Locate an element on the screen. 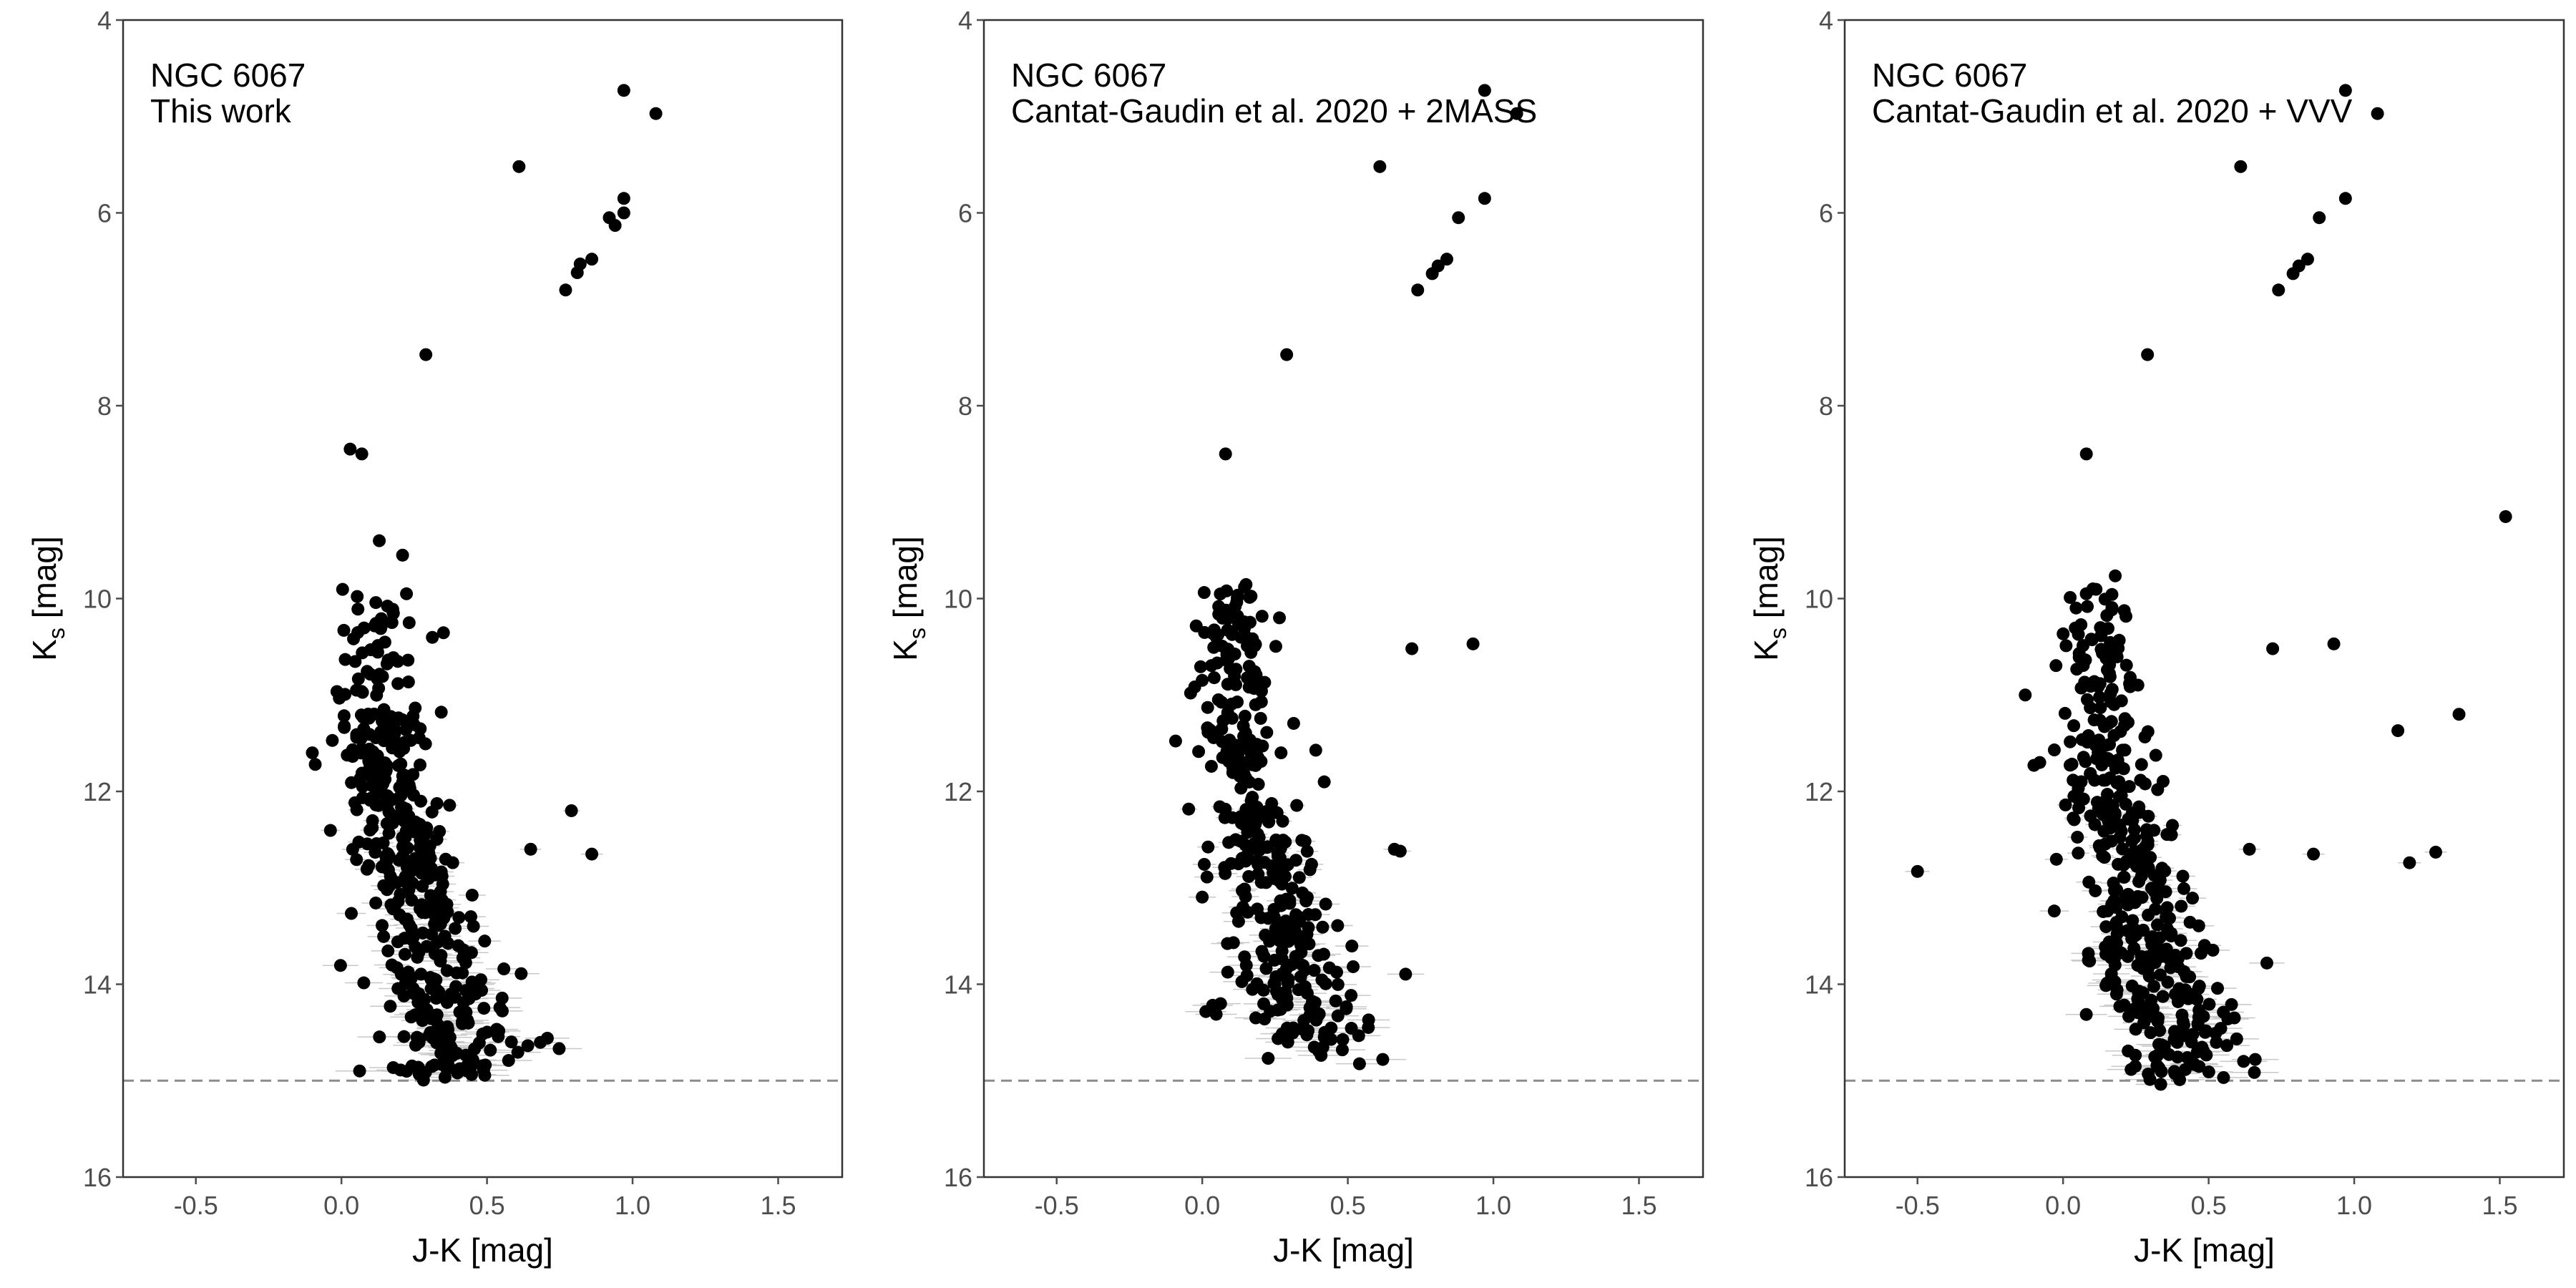  error-bars is located at coordinates (483, 585).